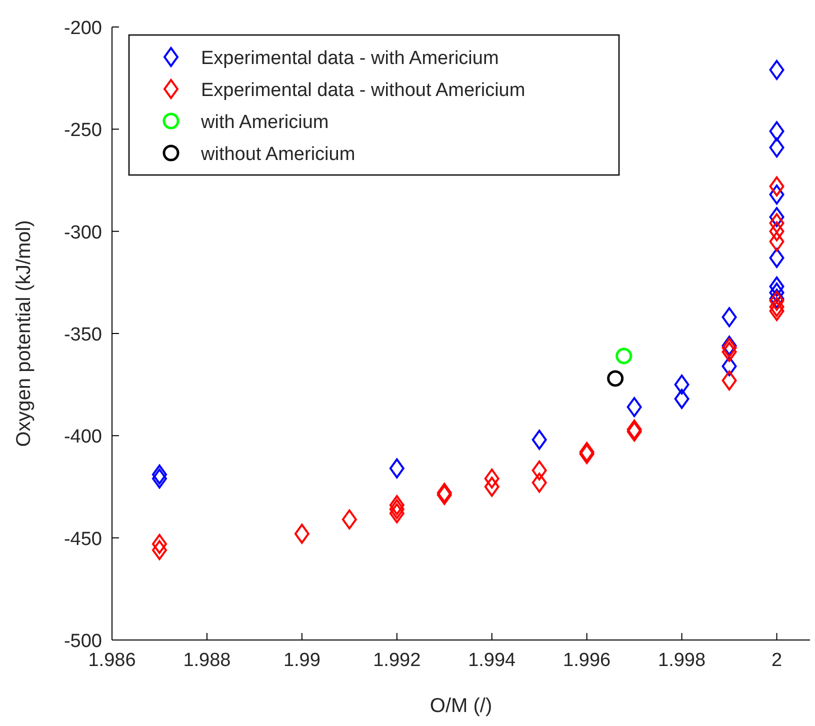  I want to click on y-tick-label: -400, so click(83, 437).